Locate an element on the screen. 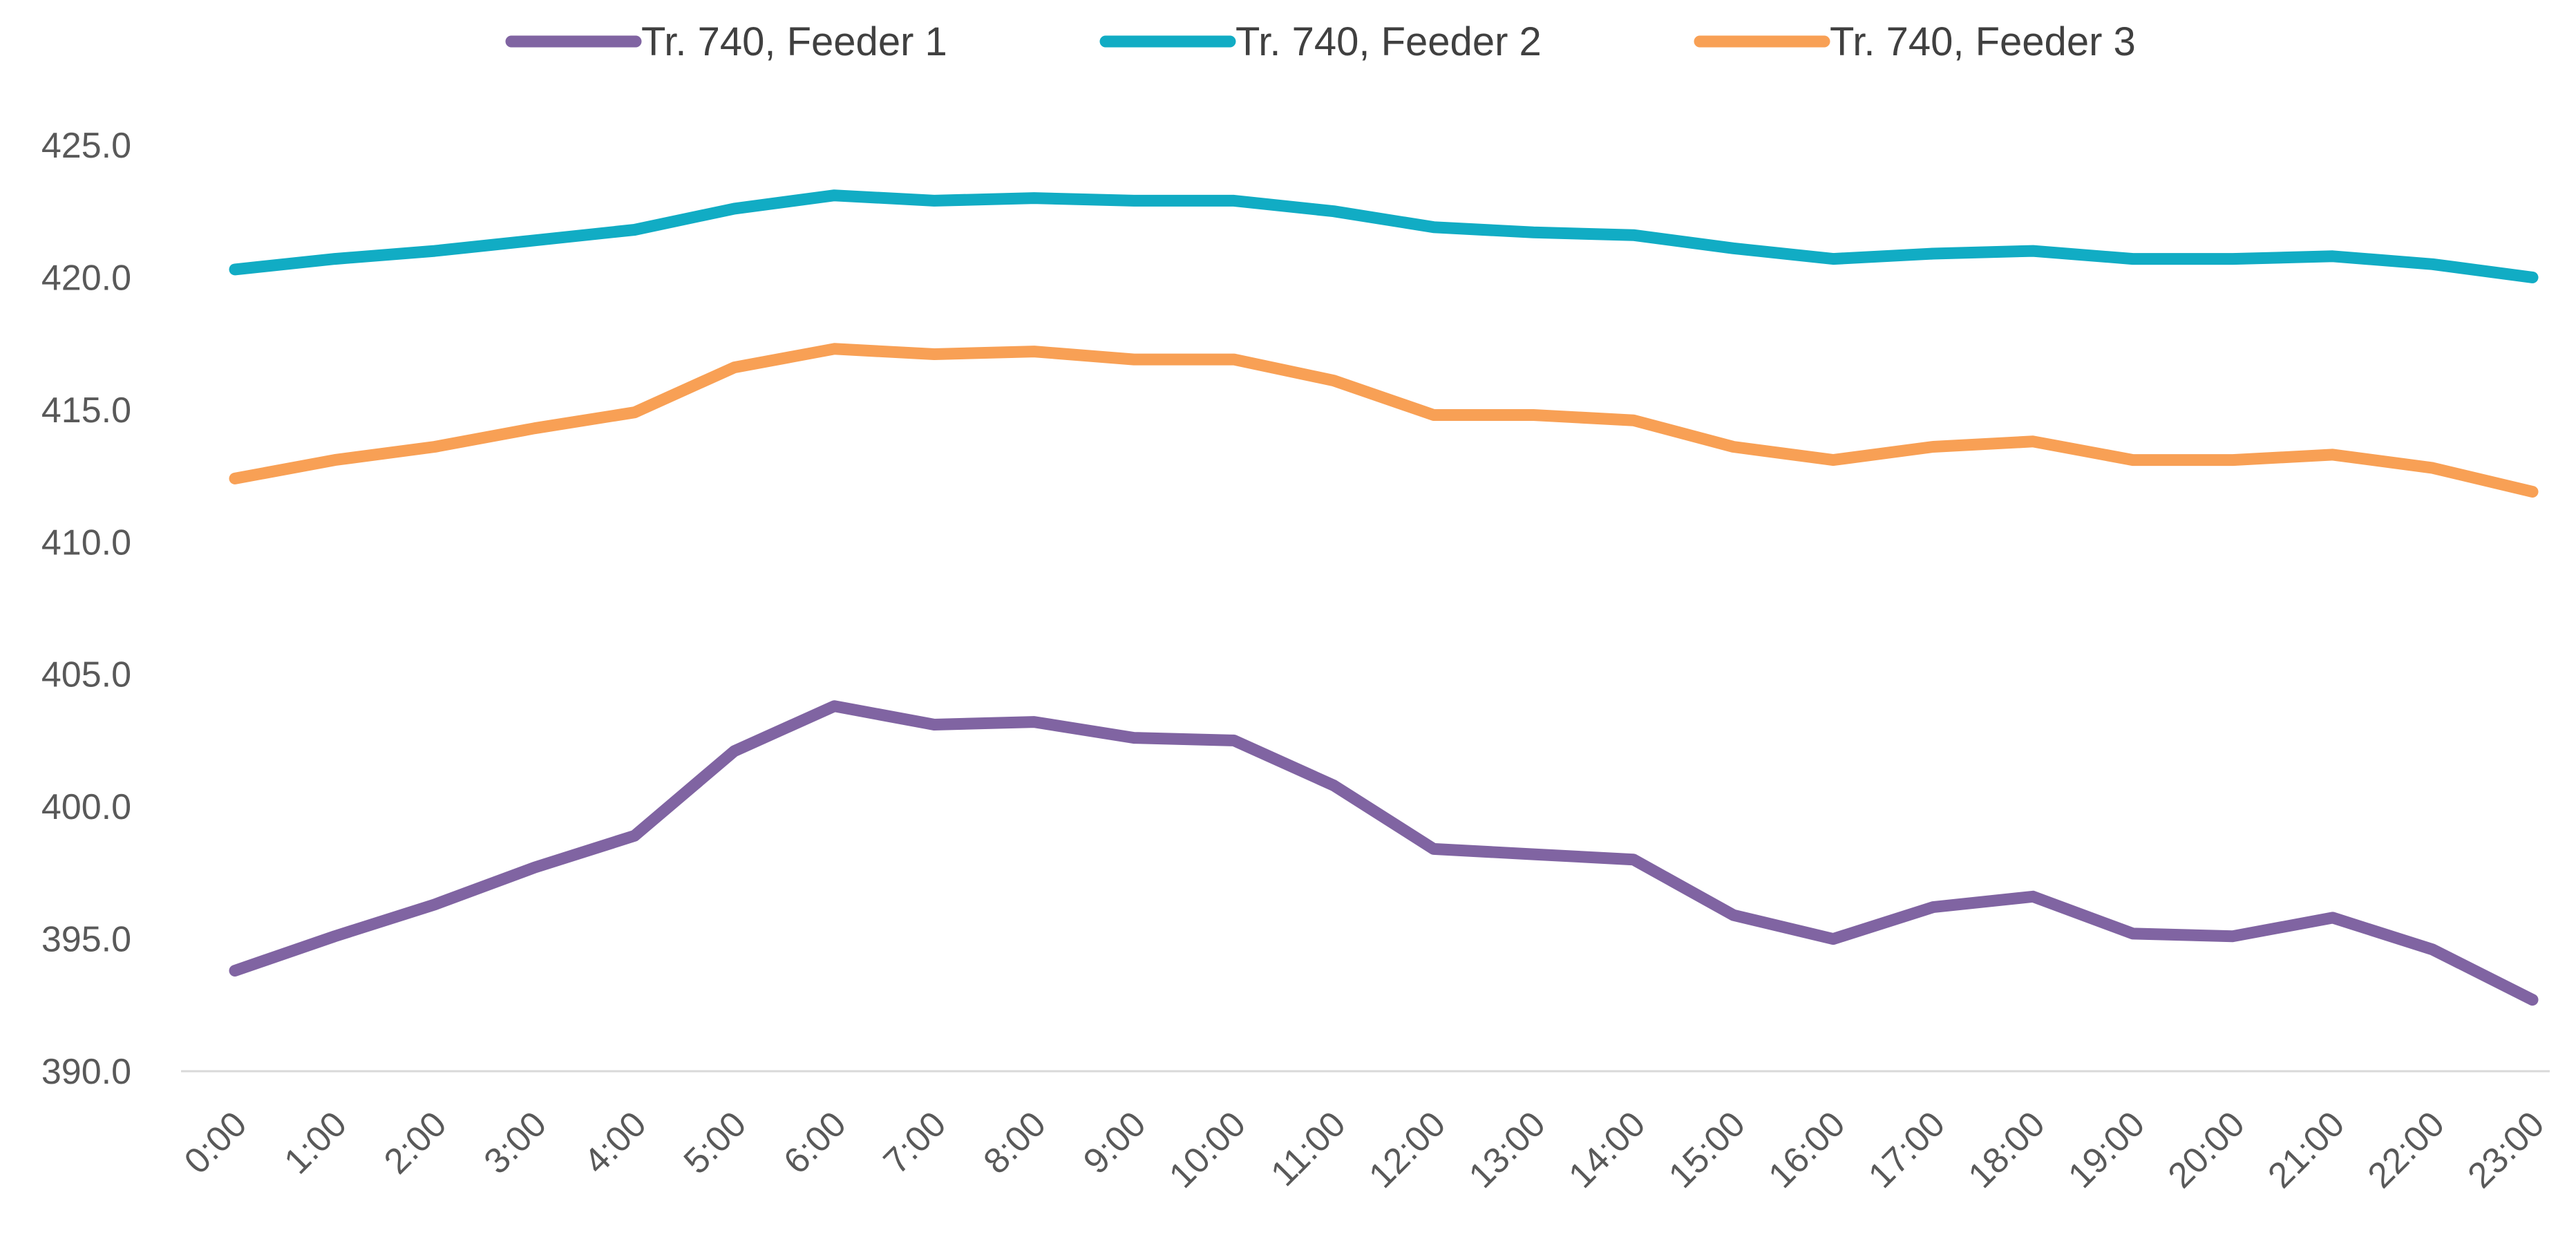  x-tick-label: 0:00 is located at coordinates (216, 1143).